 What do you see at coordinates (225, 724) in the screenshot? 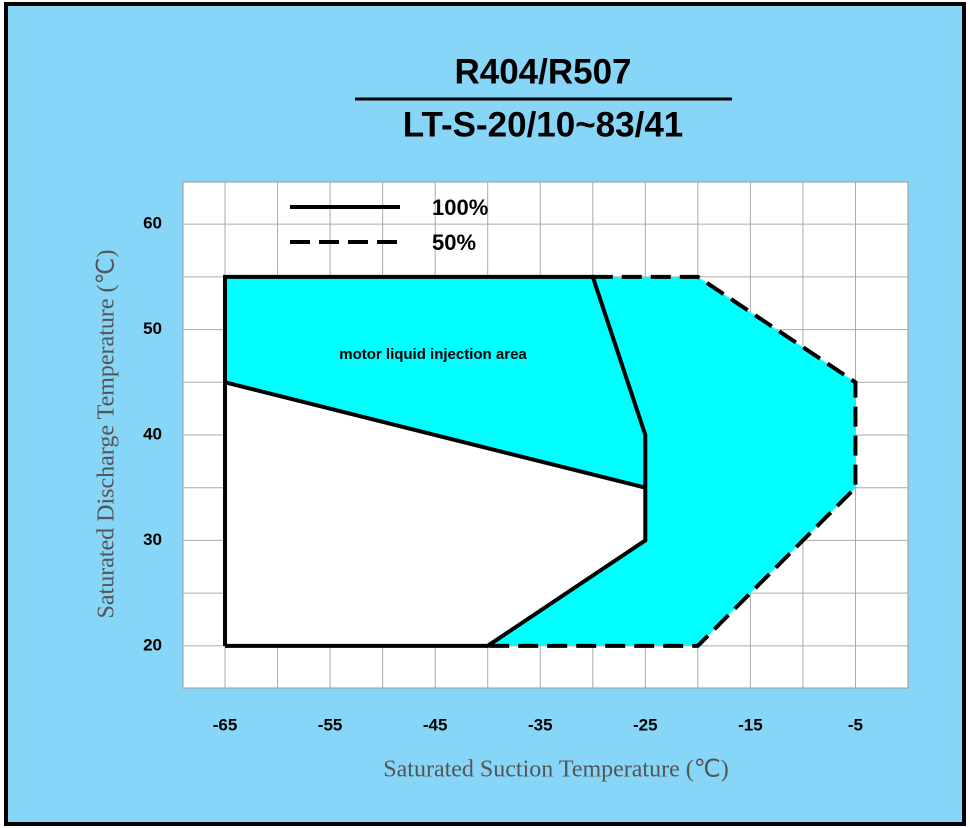
I see `x-tick-label: -65` at bounding box center [225, 724].